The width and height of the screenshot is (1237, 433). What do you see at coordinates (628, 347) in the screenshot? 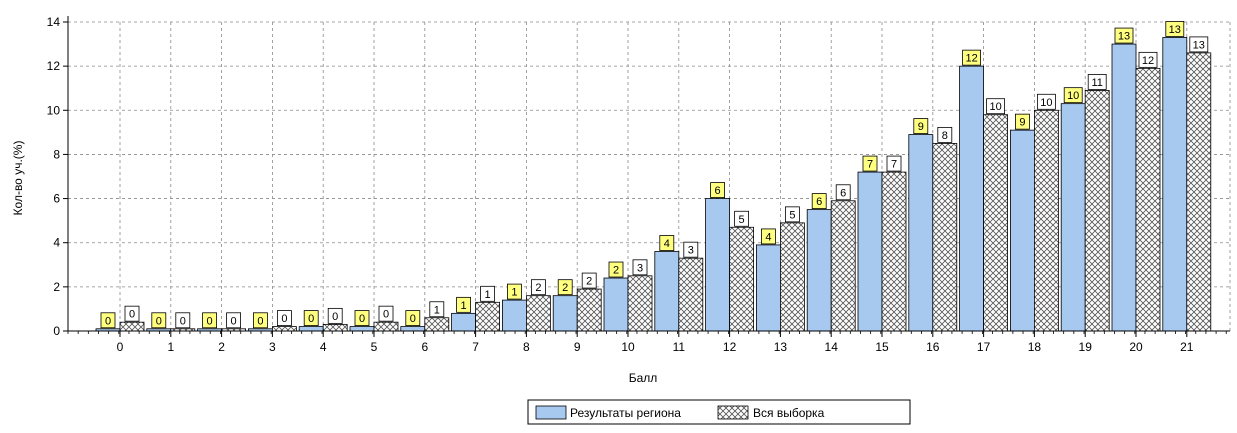
I see `x-tick-label: 10` at bounding box center [628, 347].